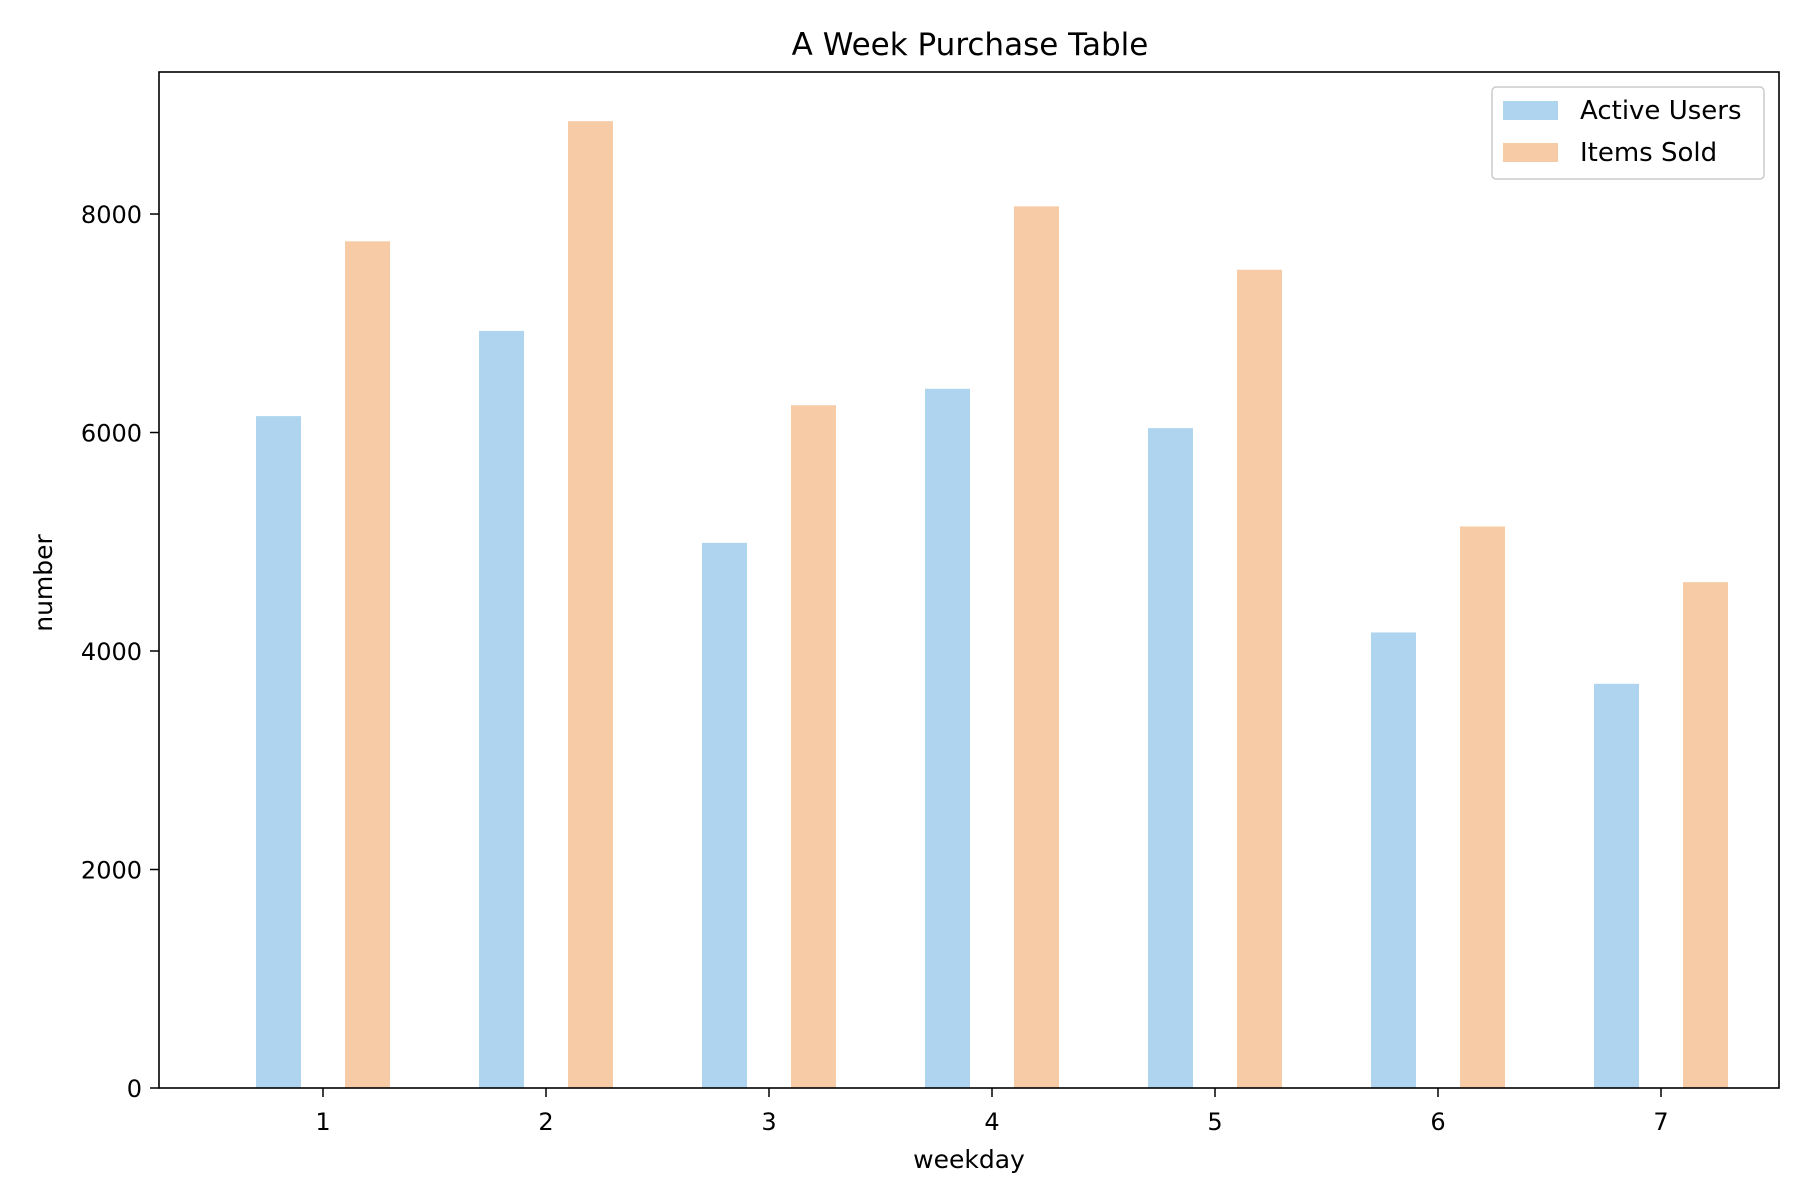 The width and height of the screenshot is (1800, 1200). Describe the element at coordinates (322, 1122) in the screenshot. I see `x-tick-label: 1` at that location.